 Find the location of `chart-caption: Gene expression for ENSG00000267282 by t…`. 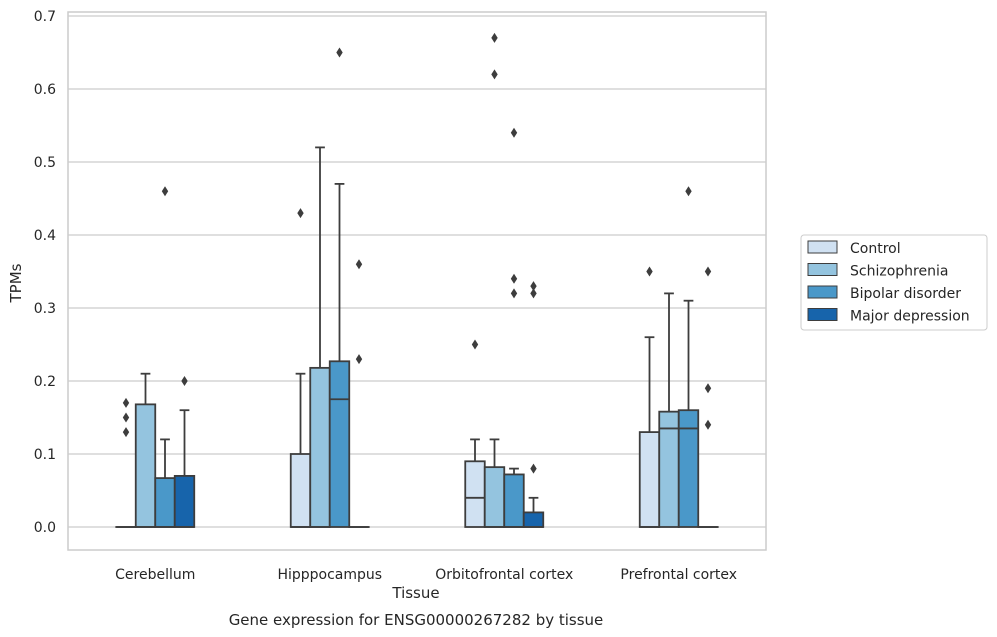

chart-caption: Gene expression for ENSG00000267282 by t… is located at coordinates (416, 620).